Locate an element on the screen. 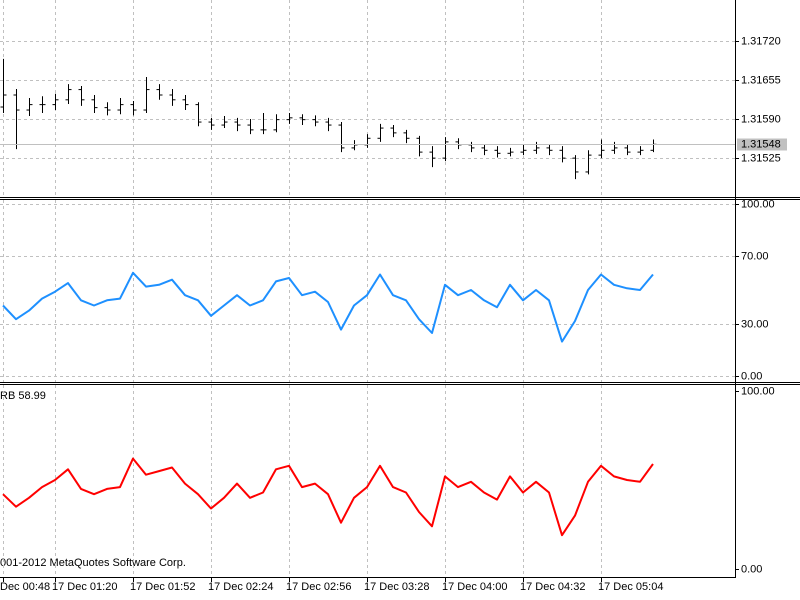  x-tick-label: Dec 00:48 is located at coordinates (25, 587).